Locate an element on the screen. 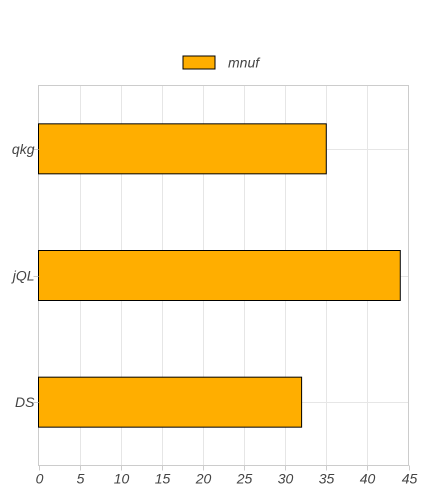  legend-label: mnuf is located at coordinates (244, 63).